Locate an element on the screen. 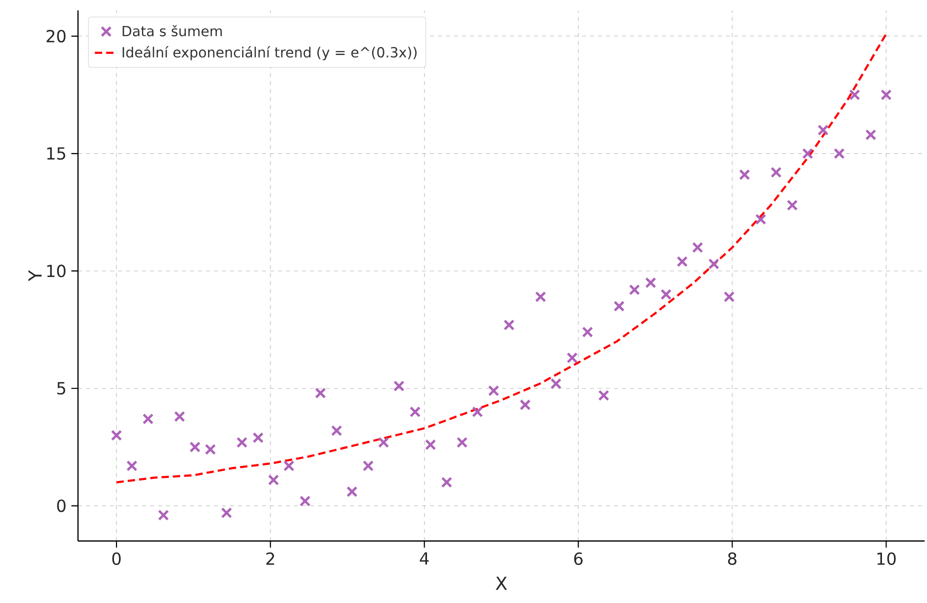 The image size is (927, 603). x-tick-label: 4 is located at coordinates (424, 558).